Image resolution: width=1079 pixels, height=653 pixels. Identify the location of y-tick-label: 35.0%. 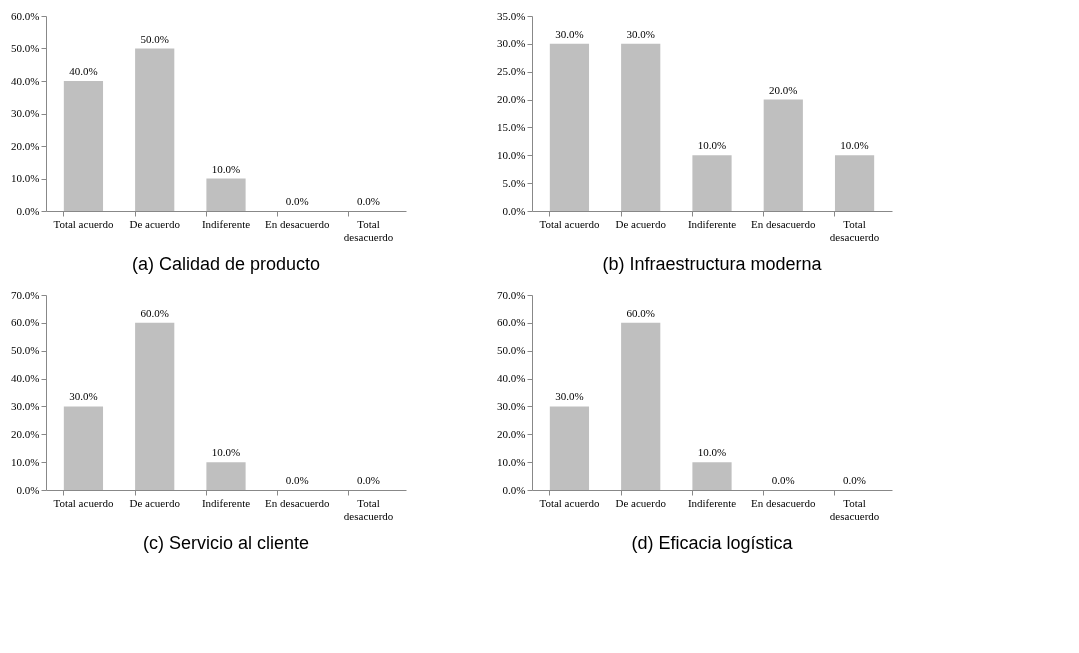
(511, 15).